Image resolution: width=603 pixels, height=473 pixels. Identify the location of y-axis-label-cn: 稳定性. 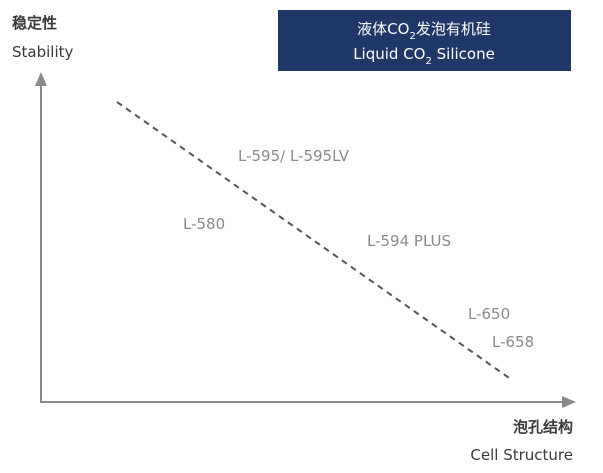
(34, 23).